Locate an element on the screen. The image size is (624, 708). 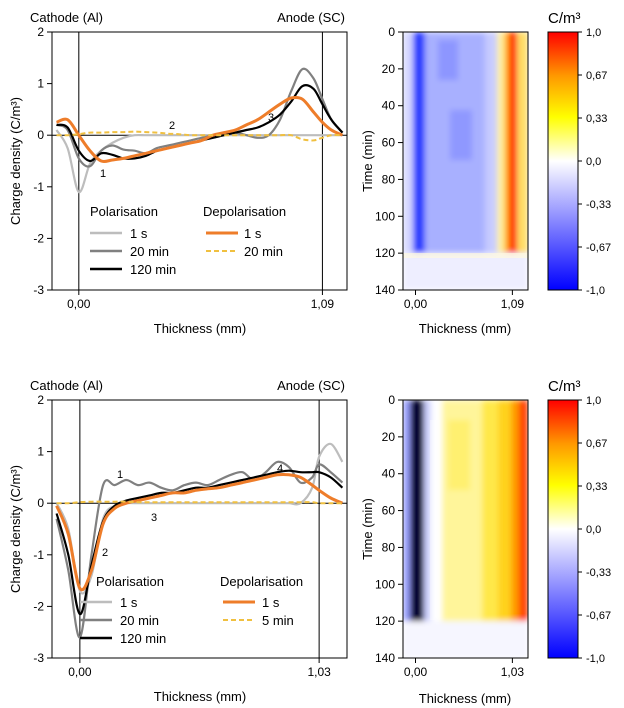
heatmap-axis: 0 20 40 60 80 100 120 140 0,00 1,03 is located at coordinates (449, 536).